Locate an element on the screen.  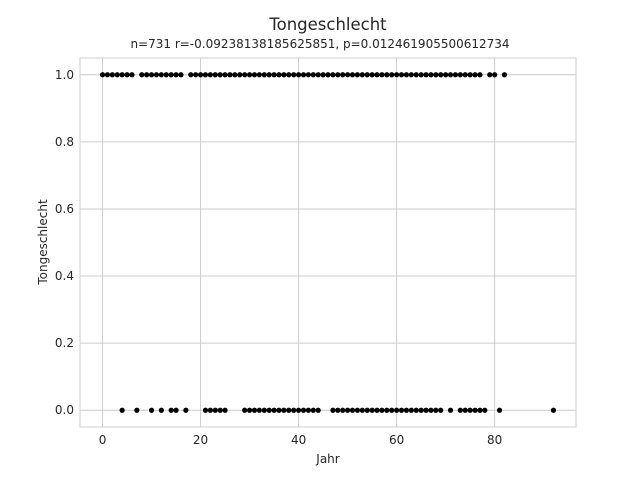
y-tick-label: 0.6 is located at coordinates (64, 209).